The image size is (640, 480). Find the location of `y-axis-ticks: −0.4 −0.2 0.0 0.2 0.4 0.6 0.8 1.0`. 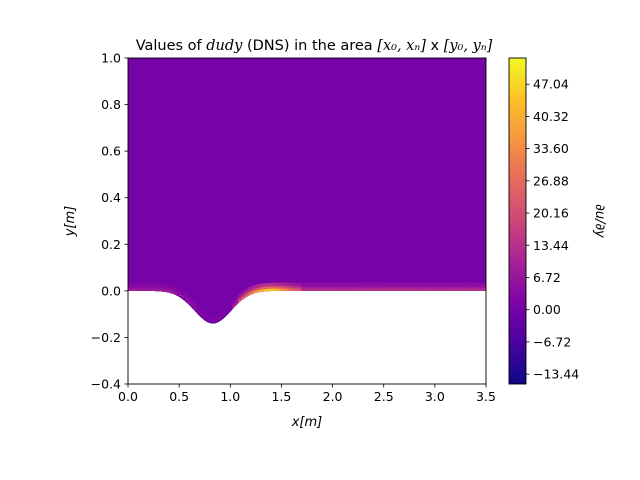

y-axis-ticks: −0.4 −0.2 0.0 0.2 0.4 0.6 0.8 1.0 is located at coordinates (109, 221).